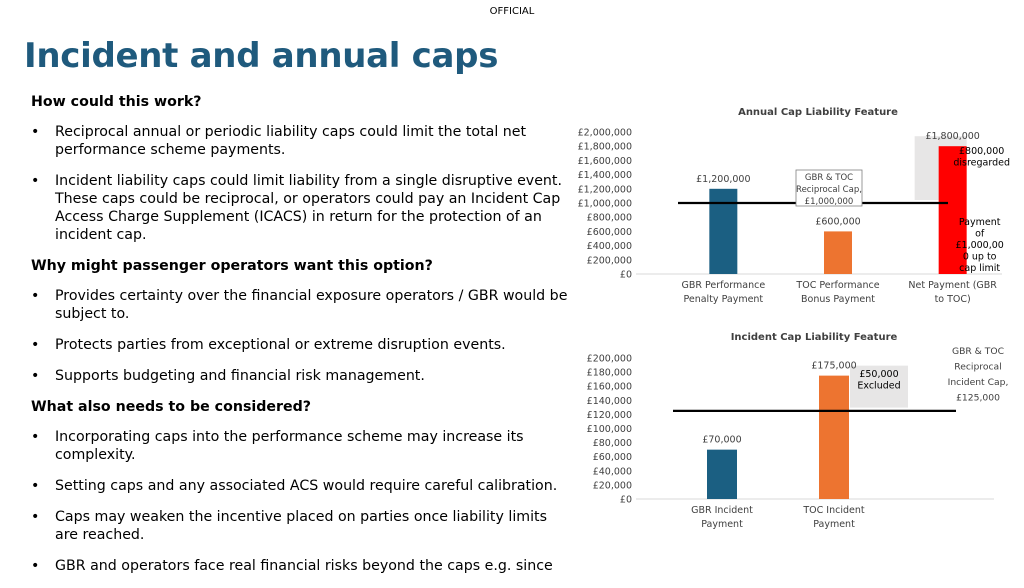 The width and height of the screenshot is (1024, 588). I want to click on y-tick-label: £600,000, so click(609, 232).